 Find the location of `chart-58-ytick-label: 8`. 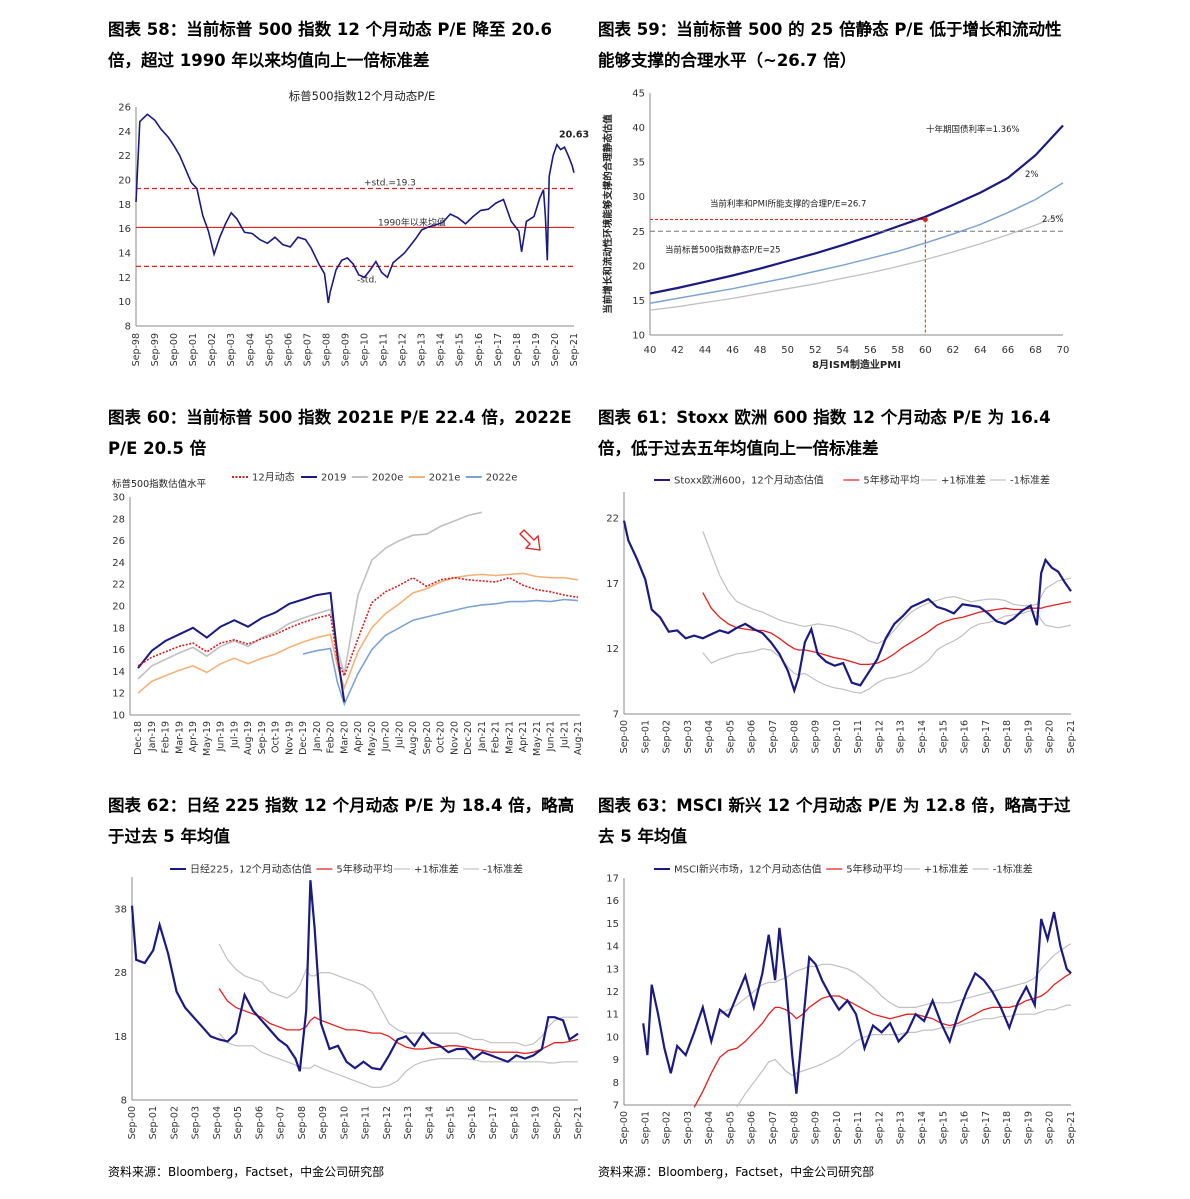

chart-58-ytick-label: 8 is located at coordinates (128, 327).